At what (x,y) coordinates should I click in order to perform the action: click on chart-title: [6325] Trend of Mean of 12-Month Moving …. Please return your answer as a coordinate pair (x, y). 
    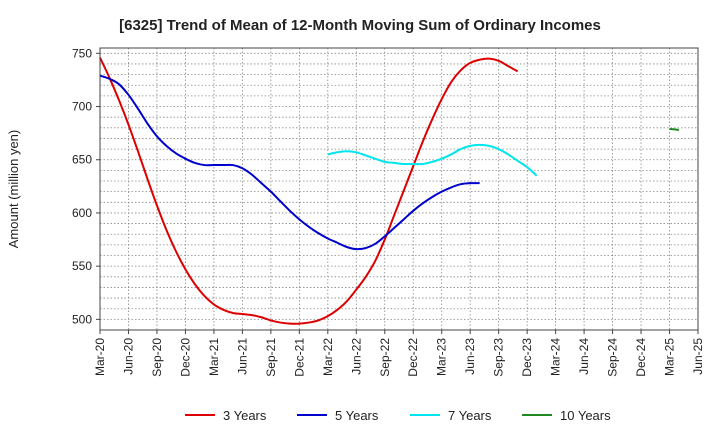
    Looking at the image, I should click on (360, 25).